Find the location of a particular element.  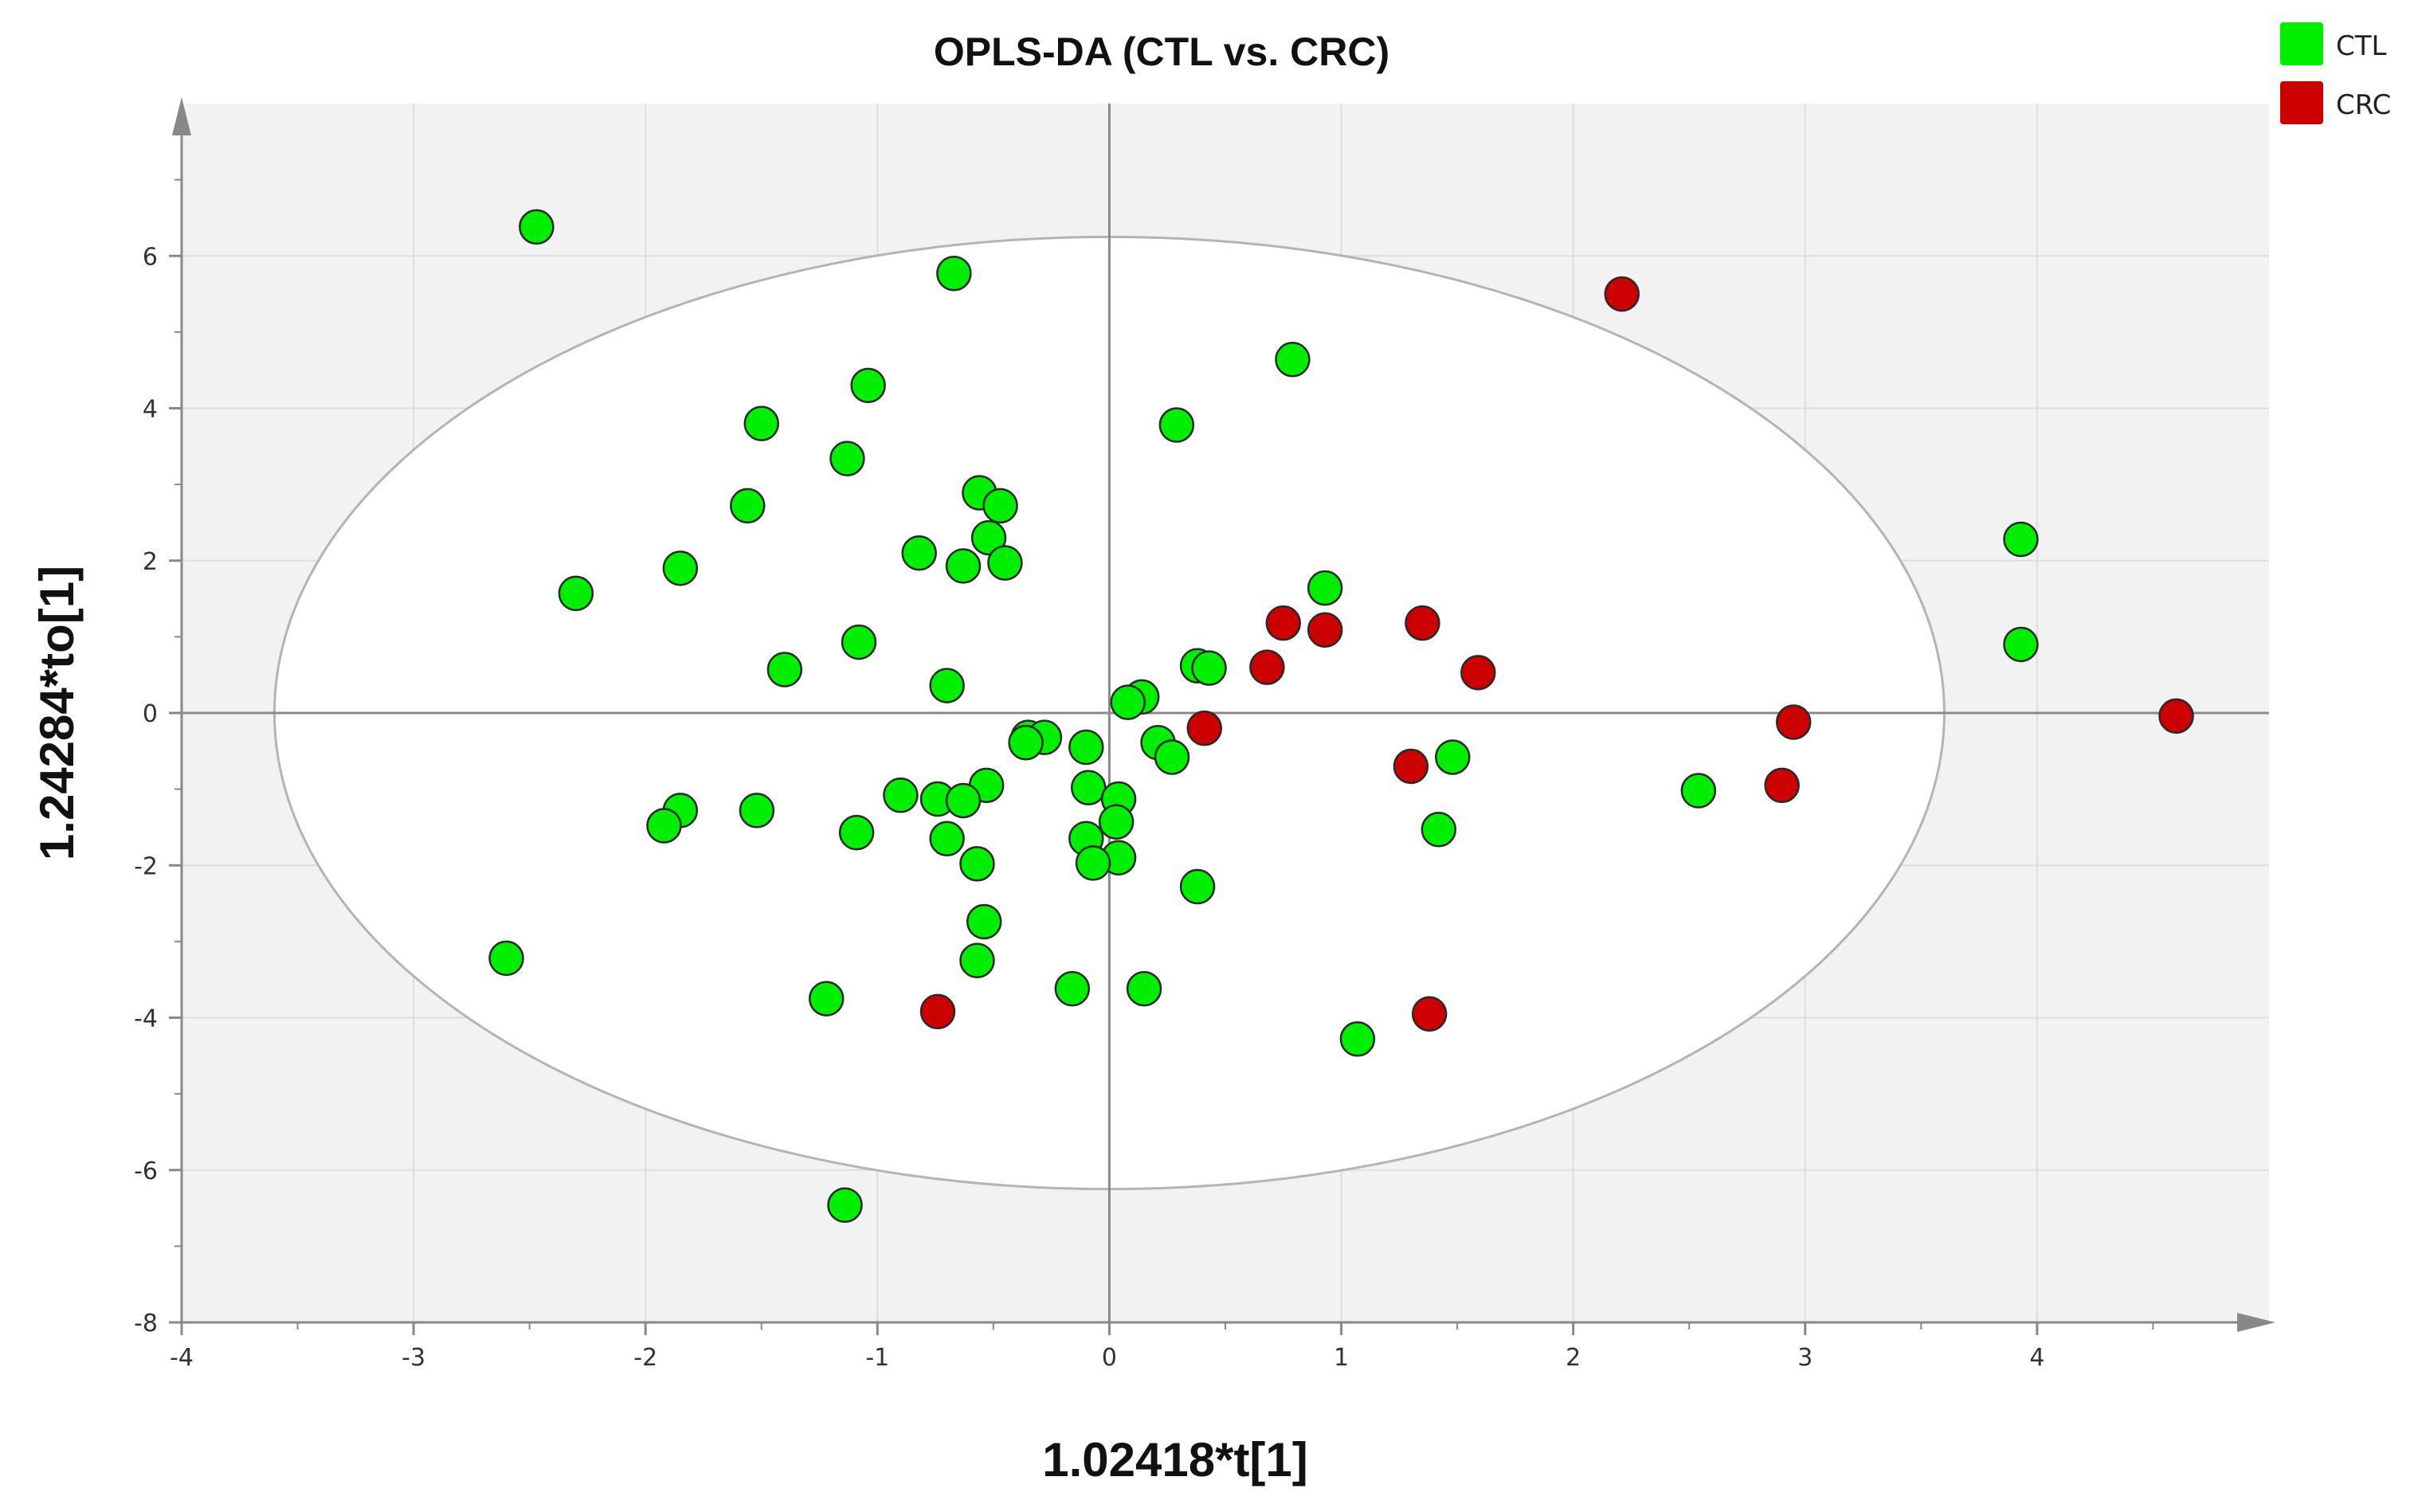

x-tick-label: 2 is located at coordinates (1573, 1358).